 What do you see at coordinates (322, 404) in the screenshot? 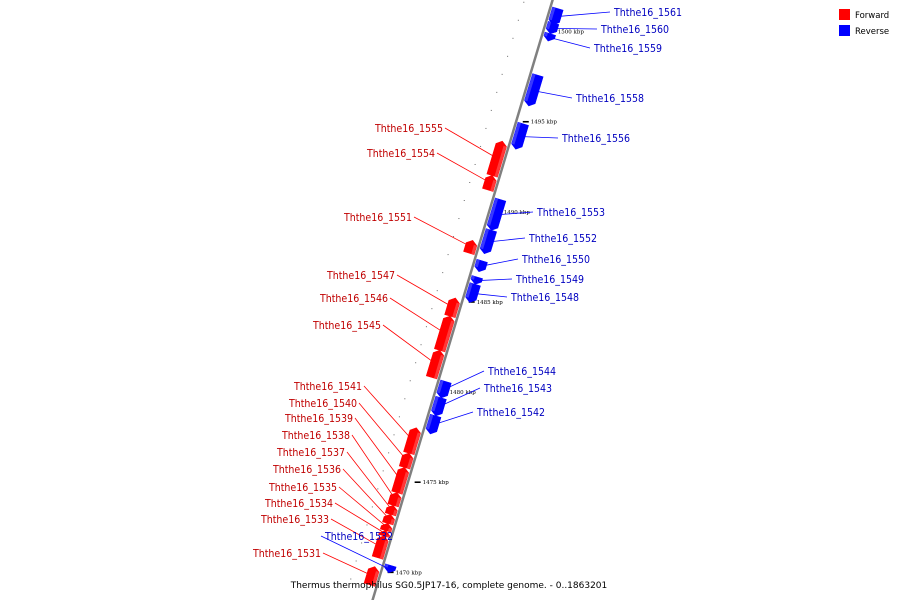
I see `gene-label-ththe16_1540: Ththe16_1540` at bounding box center [322, 404].